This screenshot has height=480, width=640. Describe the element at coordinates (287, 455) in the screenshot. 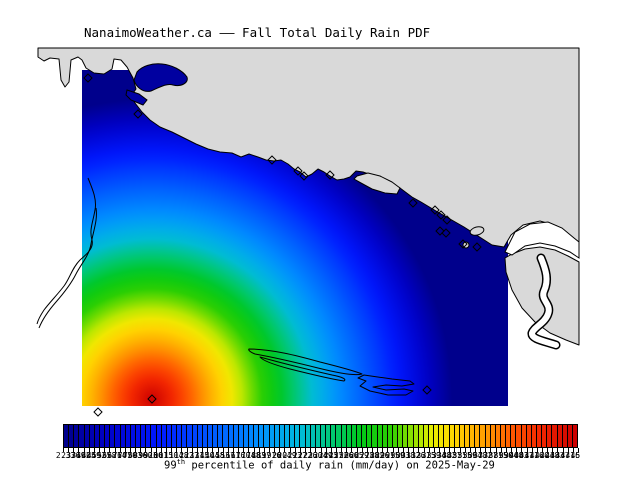

I see `colorbar-tick-label: 20.9` at that location.